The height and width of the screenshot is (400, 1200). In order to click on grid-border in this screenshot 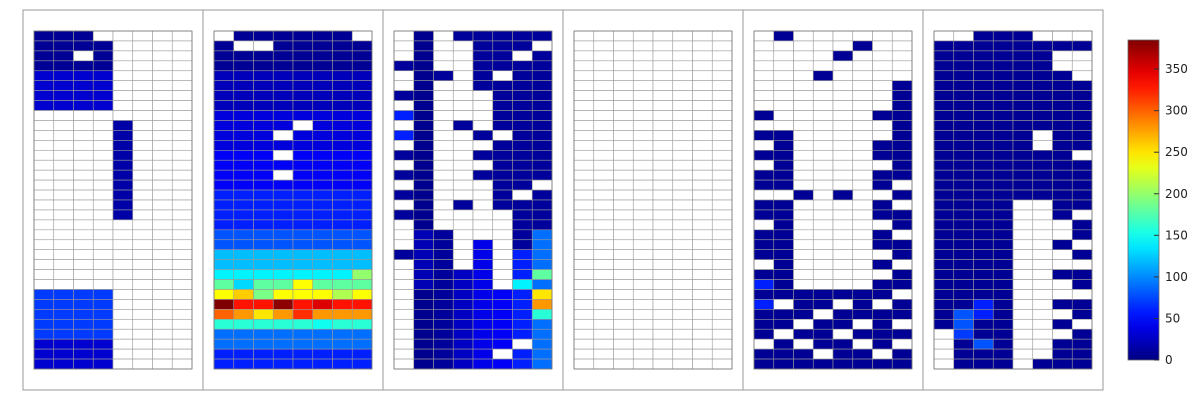, I will do `click(293, 200)`.